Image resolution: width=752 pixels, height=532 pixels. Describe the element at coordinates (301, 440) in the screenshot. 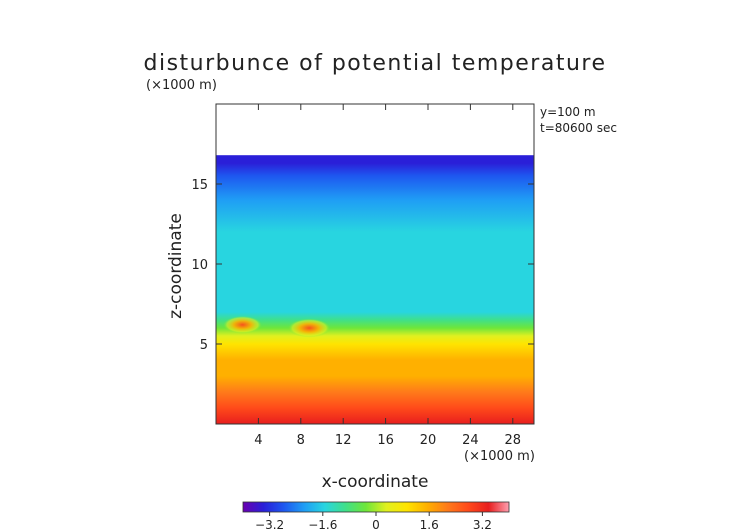

I see `x-tick-label: 8` at that location.